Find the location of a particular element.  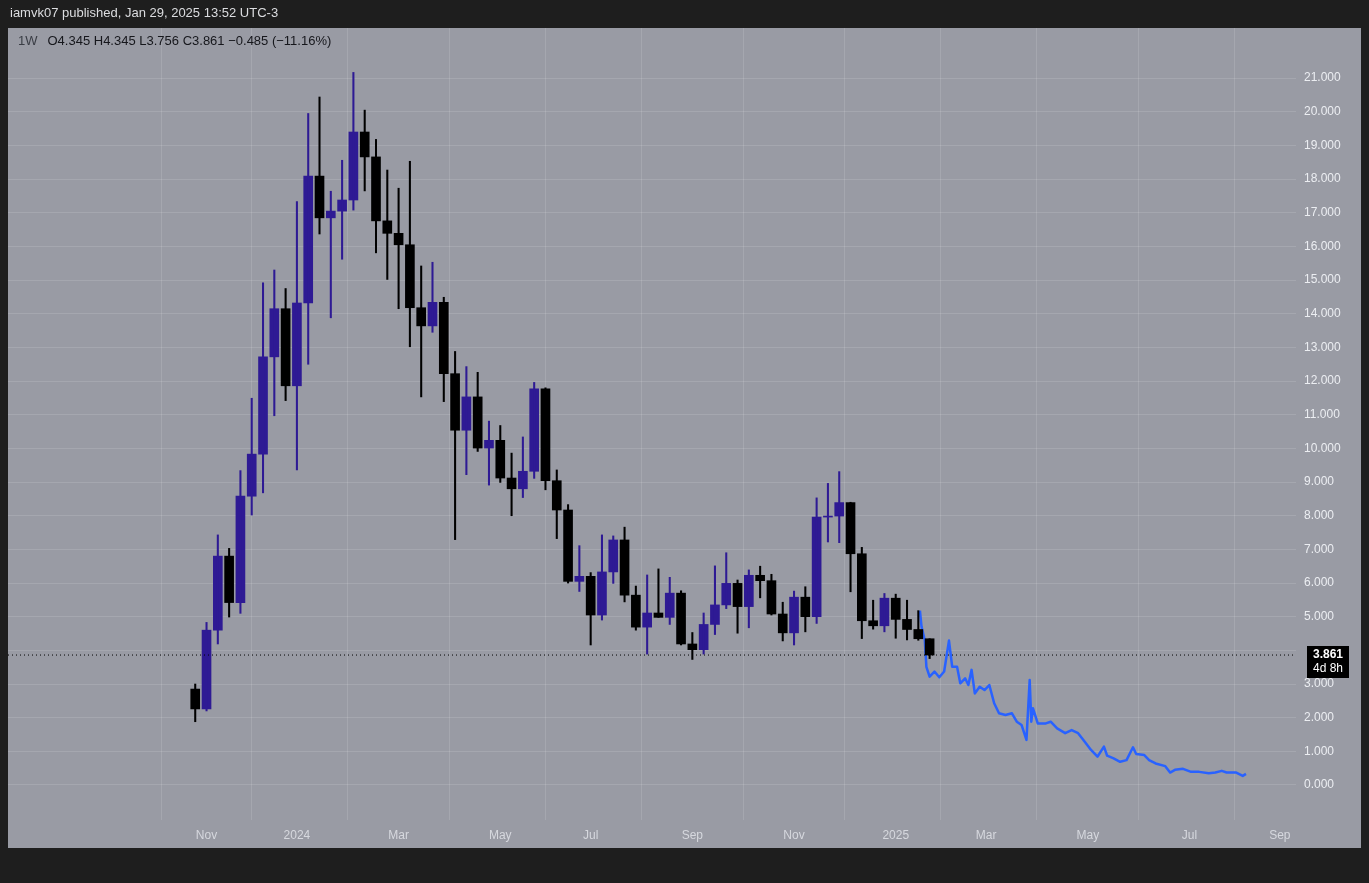

y-tick-label: 21.000 is located at coordinates (1323, 77).